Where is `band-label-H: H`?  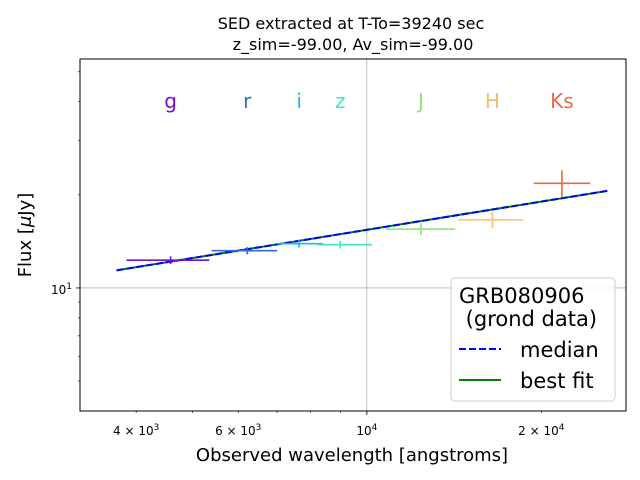
band-label-H: H is located at coordinates (492, 101).